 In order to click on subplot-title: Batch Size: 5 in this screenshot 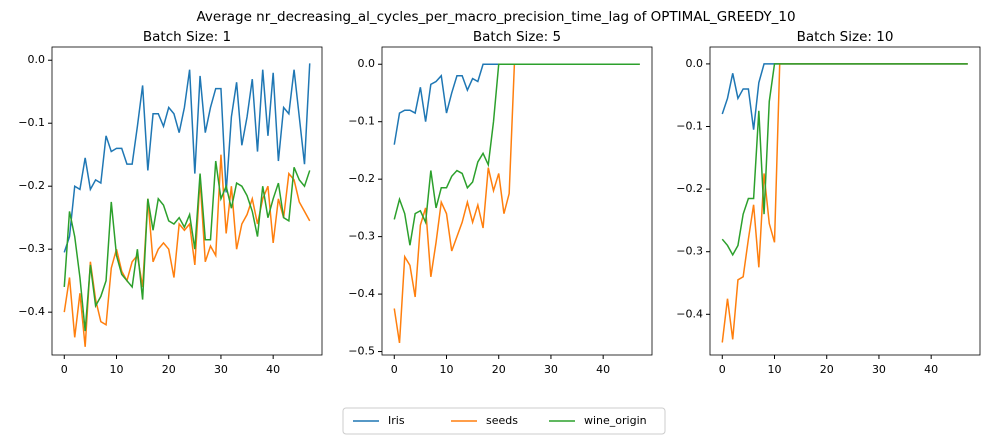, I will do `click(517, 37)`.